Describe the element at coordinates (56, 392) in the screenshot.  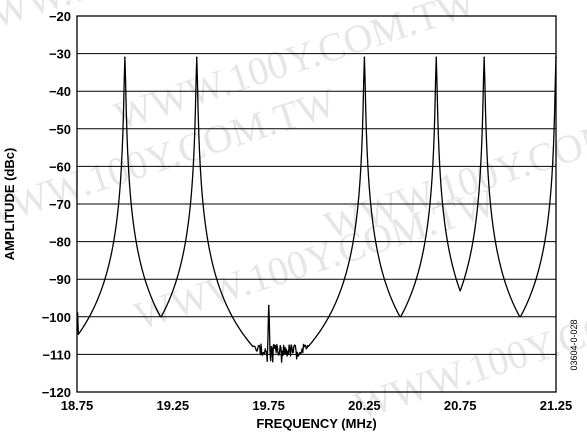
I see `y-tick-label: −120` at that location.